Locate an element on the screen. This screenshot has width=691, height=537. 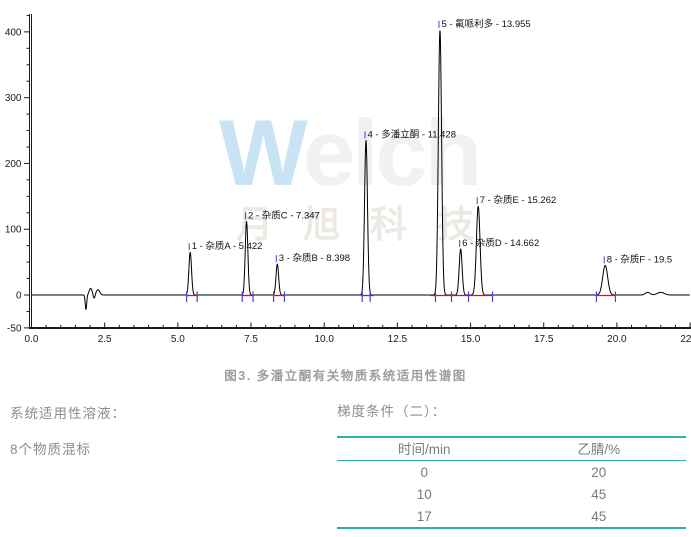
peak-label-4: 4 - 多潘立酮 - 11.428 is located at coordinates (411, 134).